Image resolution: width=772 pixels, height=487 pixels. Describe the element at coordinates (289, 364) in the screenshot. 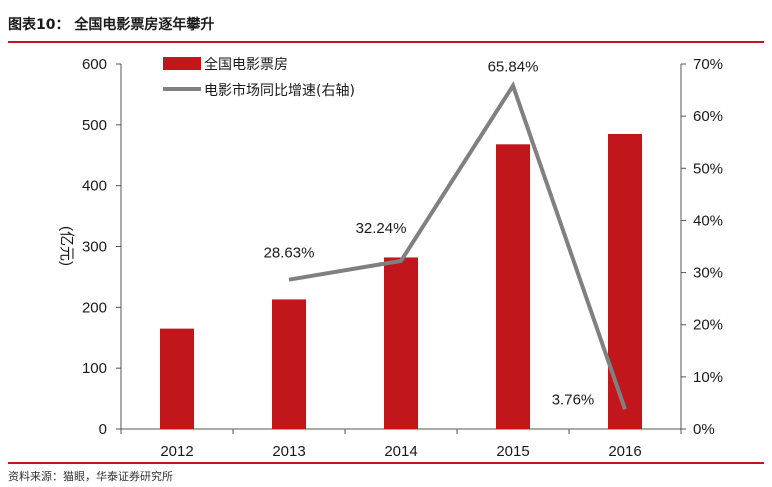

I see `bar-2013` at that location.